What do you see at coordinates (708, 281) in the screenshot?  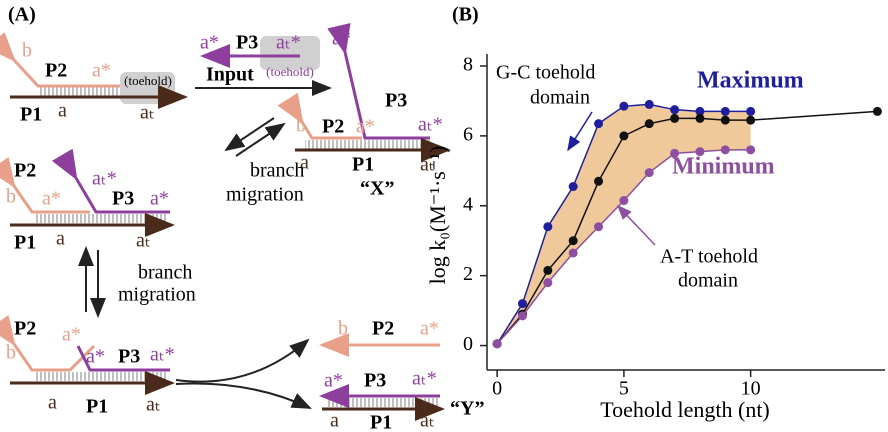 I see `annotation: domain` at bounding box center [708, 281].